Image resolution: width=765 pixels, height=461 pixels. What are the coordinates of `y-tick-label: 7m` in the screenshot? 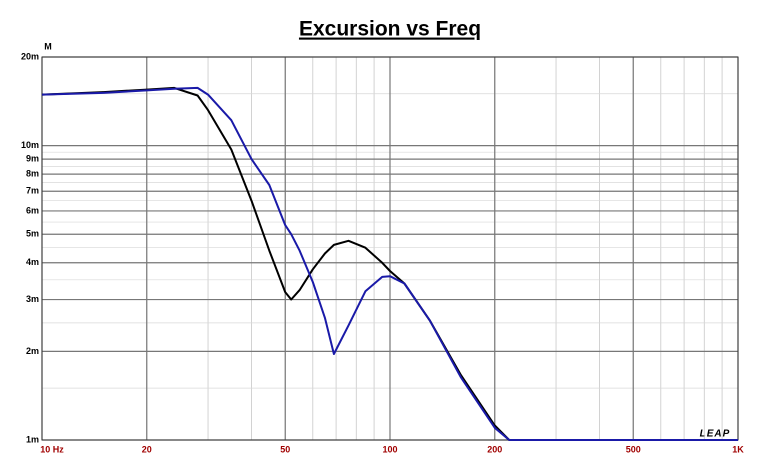 It's located at (32, 191).